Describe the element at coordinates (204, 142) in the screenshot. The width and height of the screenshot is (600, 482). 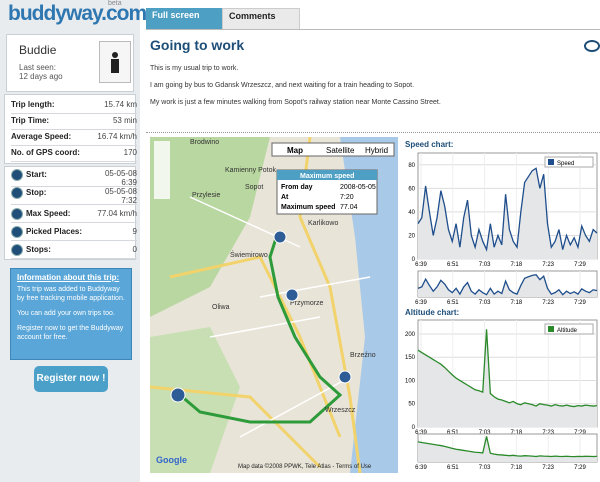
I see `place-label: Brodwino` at that location.